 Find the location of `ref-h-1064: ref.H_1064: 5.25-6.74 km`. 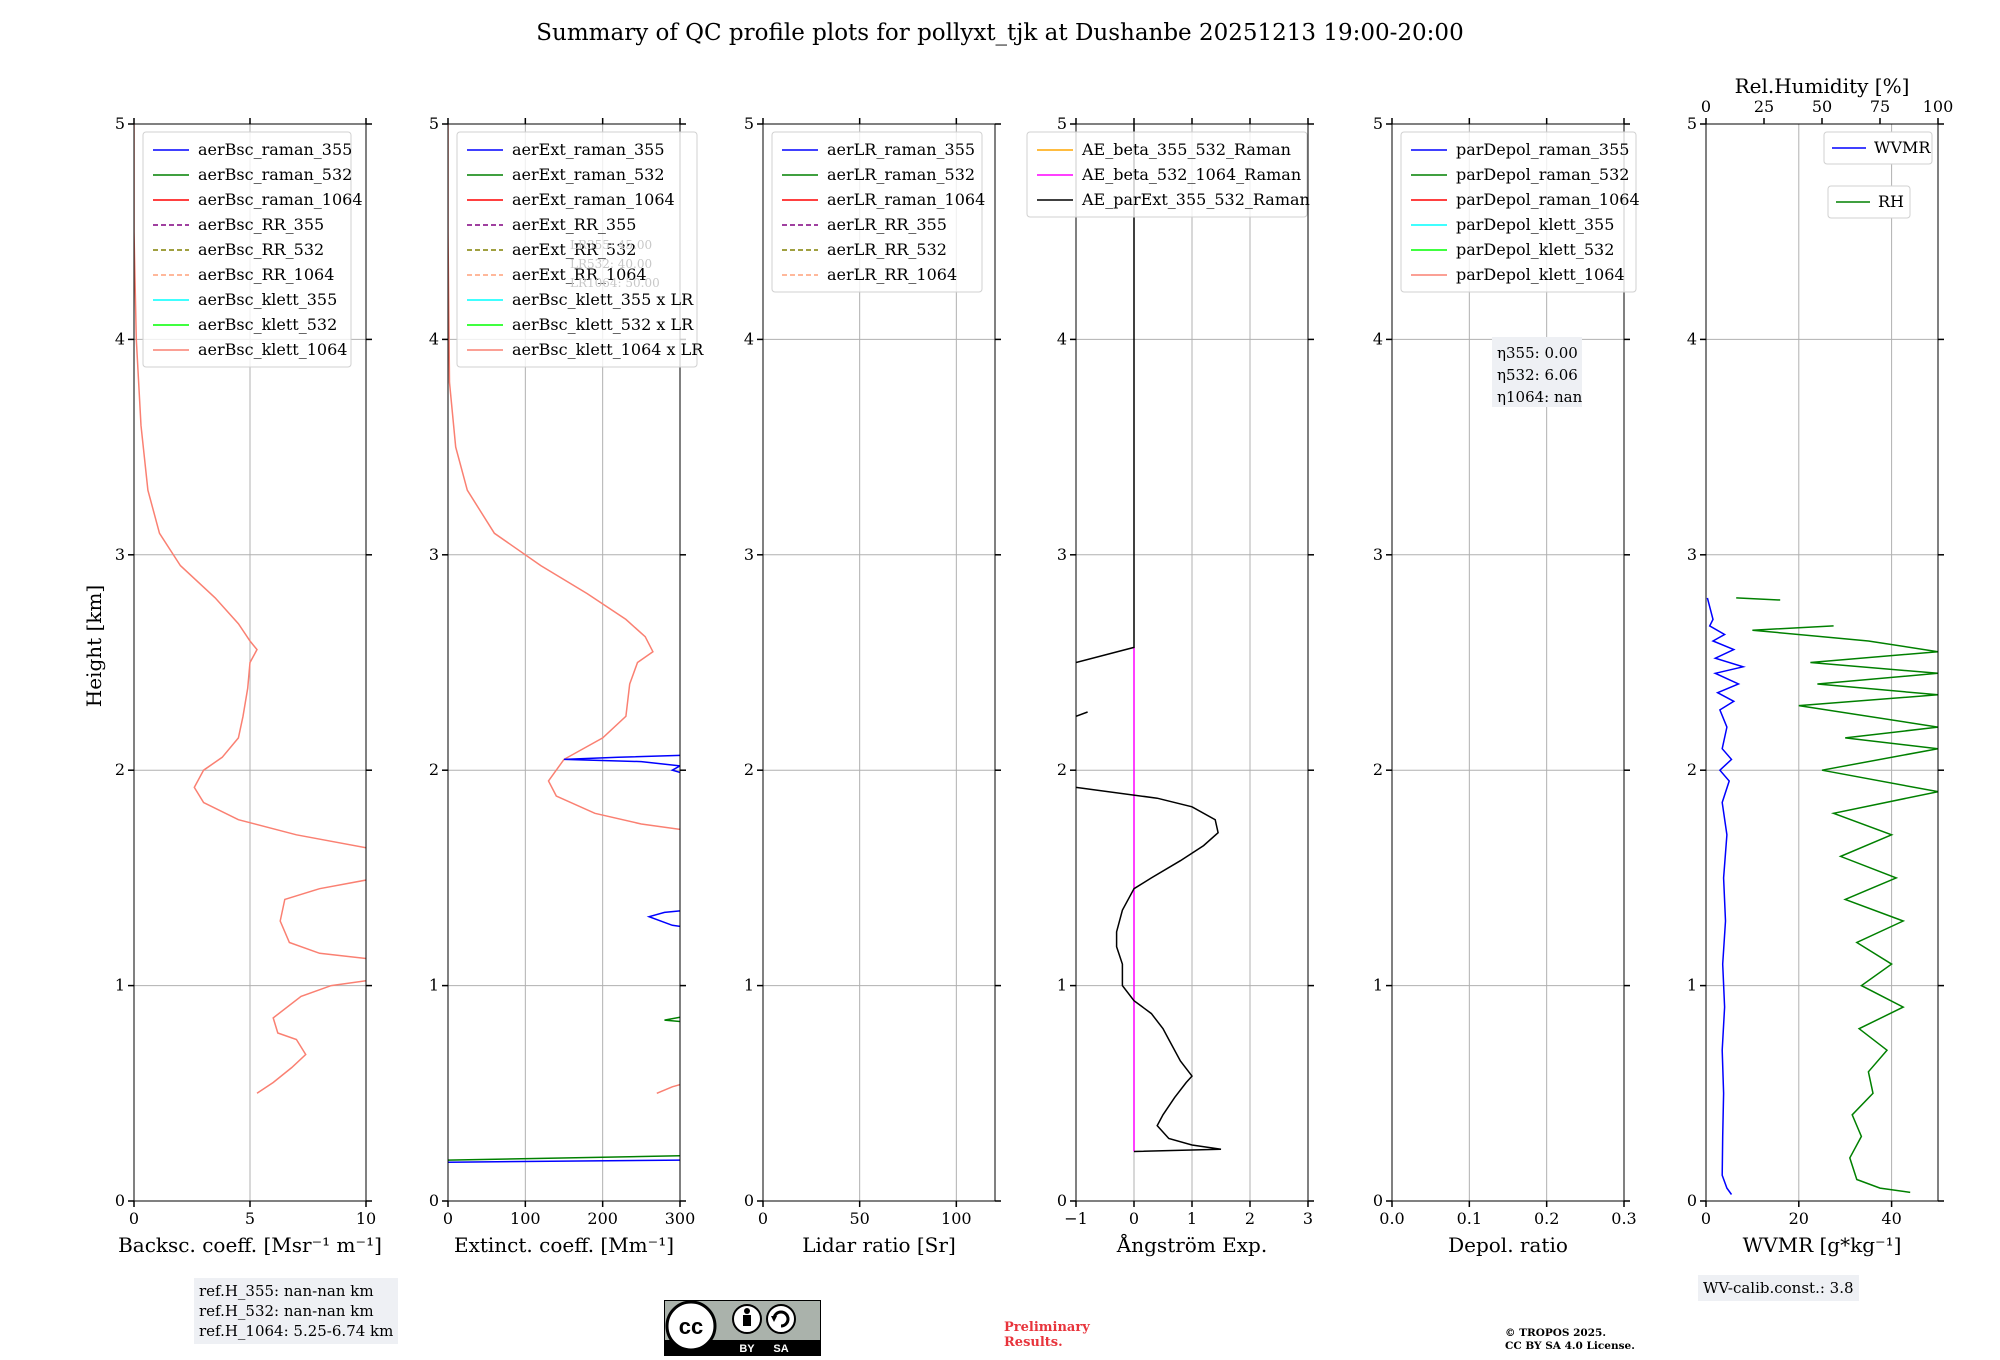

ref-h-1064: ref.H_1064: 5.25-6.74 km is located at coordinates (296, 1331).